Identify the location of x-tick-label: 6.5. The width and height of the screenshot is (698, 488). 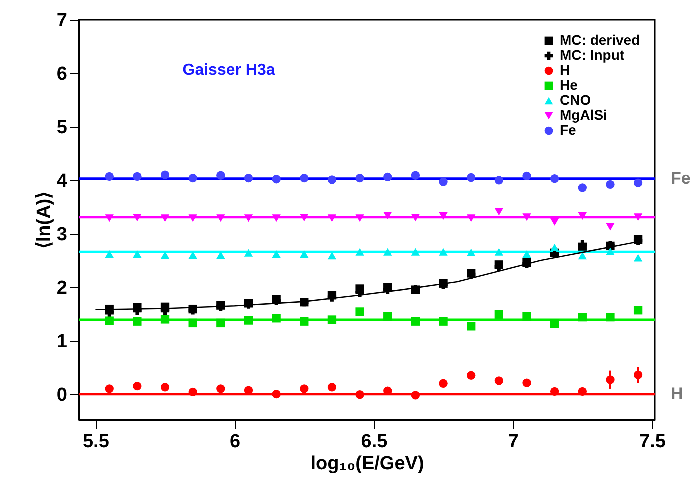
(374, 442).